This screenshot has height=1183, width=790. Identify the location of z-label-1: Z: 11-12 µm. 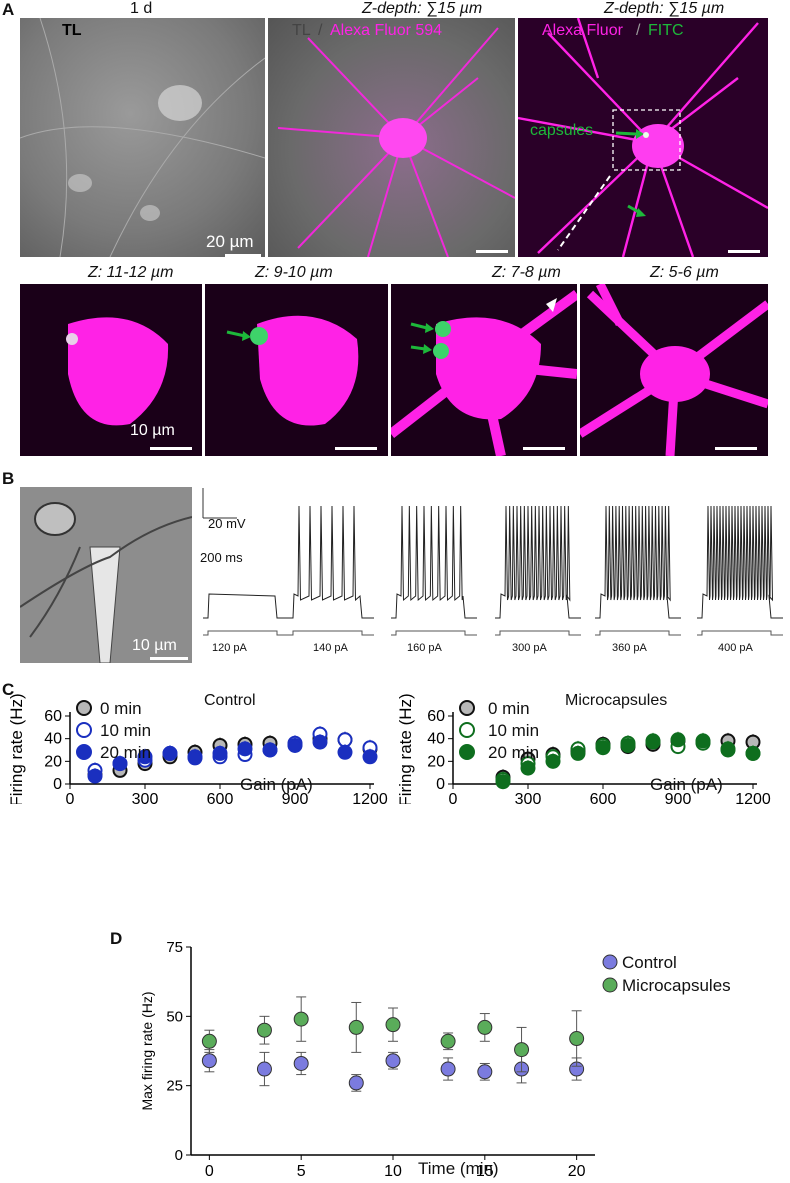
(131, 272).